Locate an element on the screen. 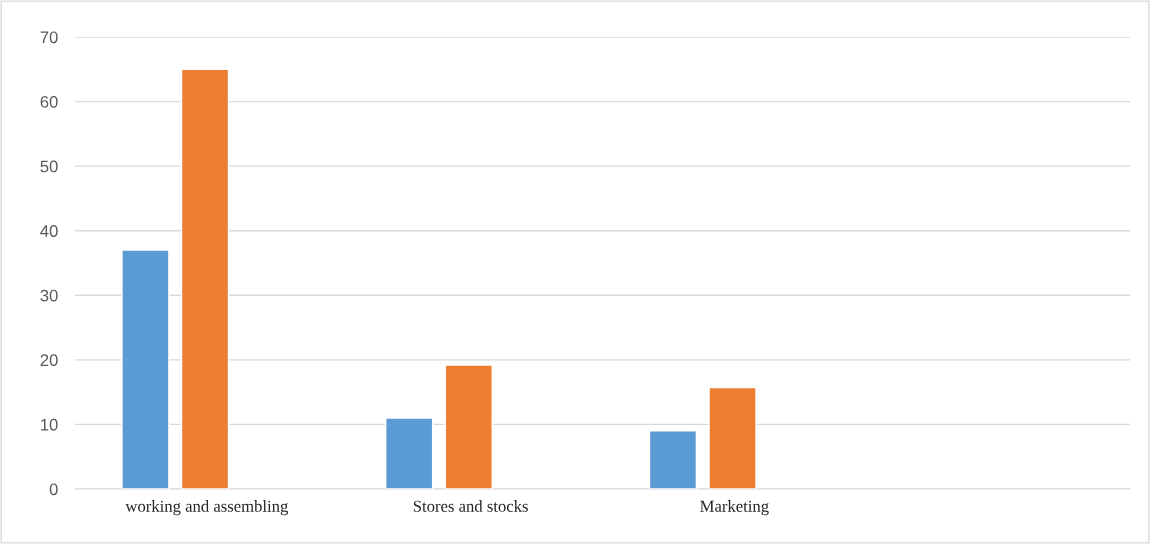 The image size is (1150, 544). y-tick-label: 40 is located at coordinates (49, 231).